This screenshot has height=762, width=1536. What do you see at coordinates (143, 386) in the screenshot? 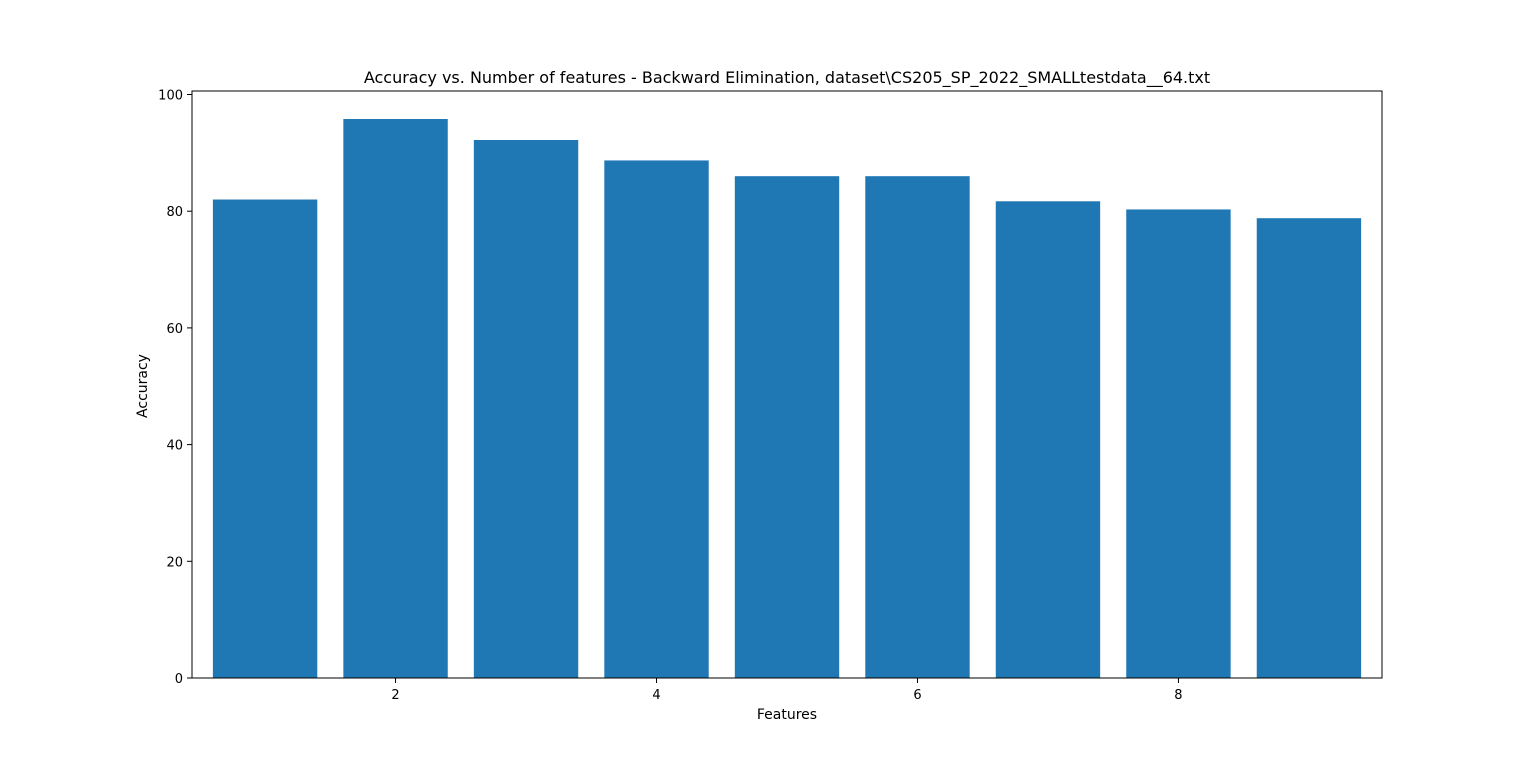
I see `y-axis-label: Accuracy` at bounding box center [143, 386].